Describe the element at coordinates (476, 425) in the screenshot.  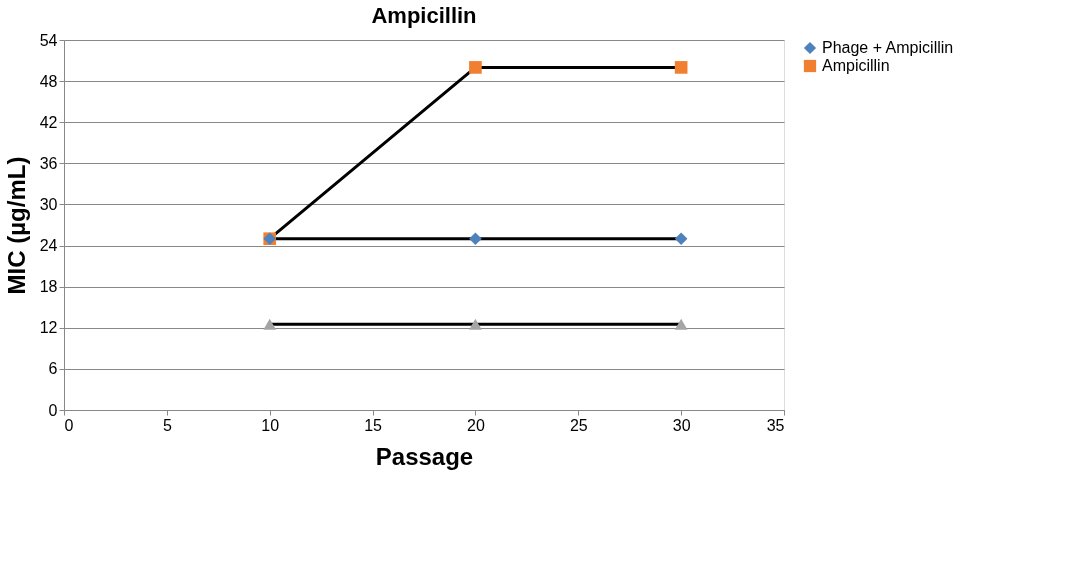
I see `x-tick-label: 20` at that location.